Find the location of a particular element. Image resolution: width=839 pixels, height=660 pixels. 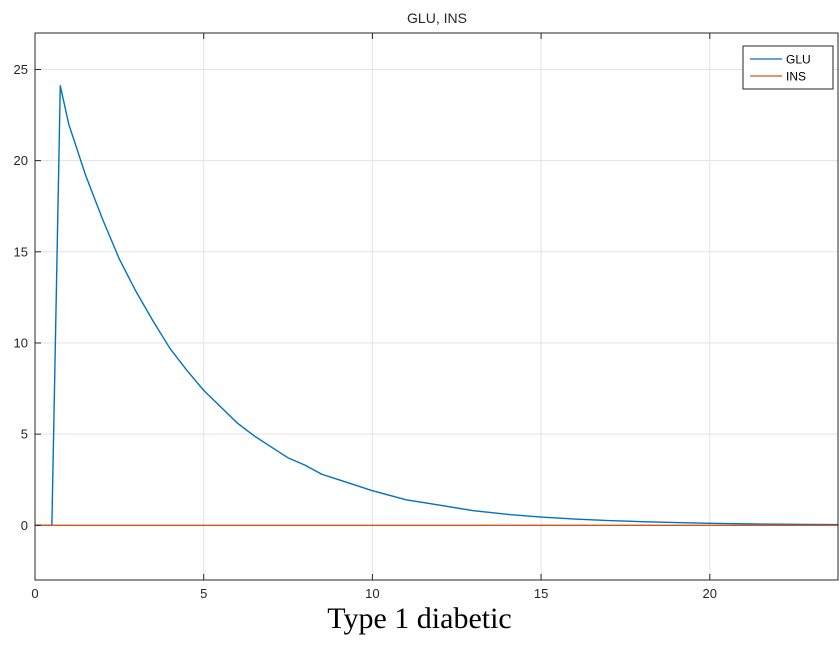

y-tick-label: 5 is located at coordinates (24, 434).